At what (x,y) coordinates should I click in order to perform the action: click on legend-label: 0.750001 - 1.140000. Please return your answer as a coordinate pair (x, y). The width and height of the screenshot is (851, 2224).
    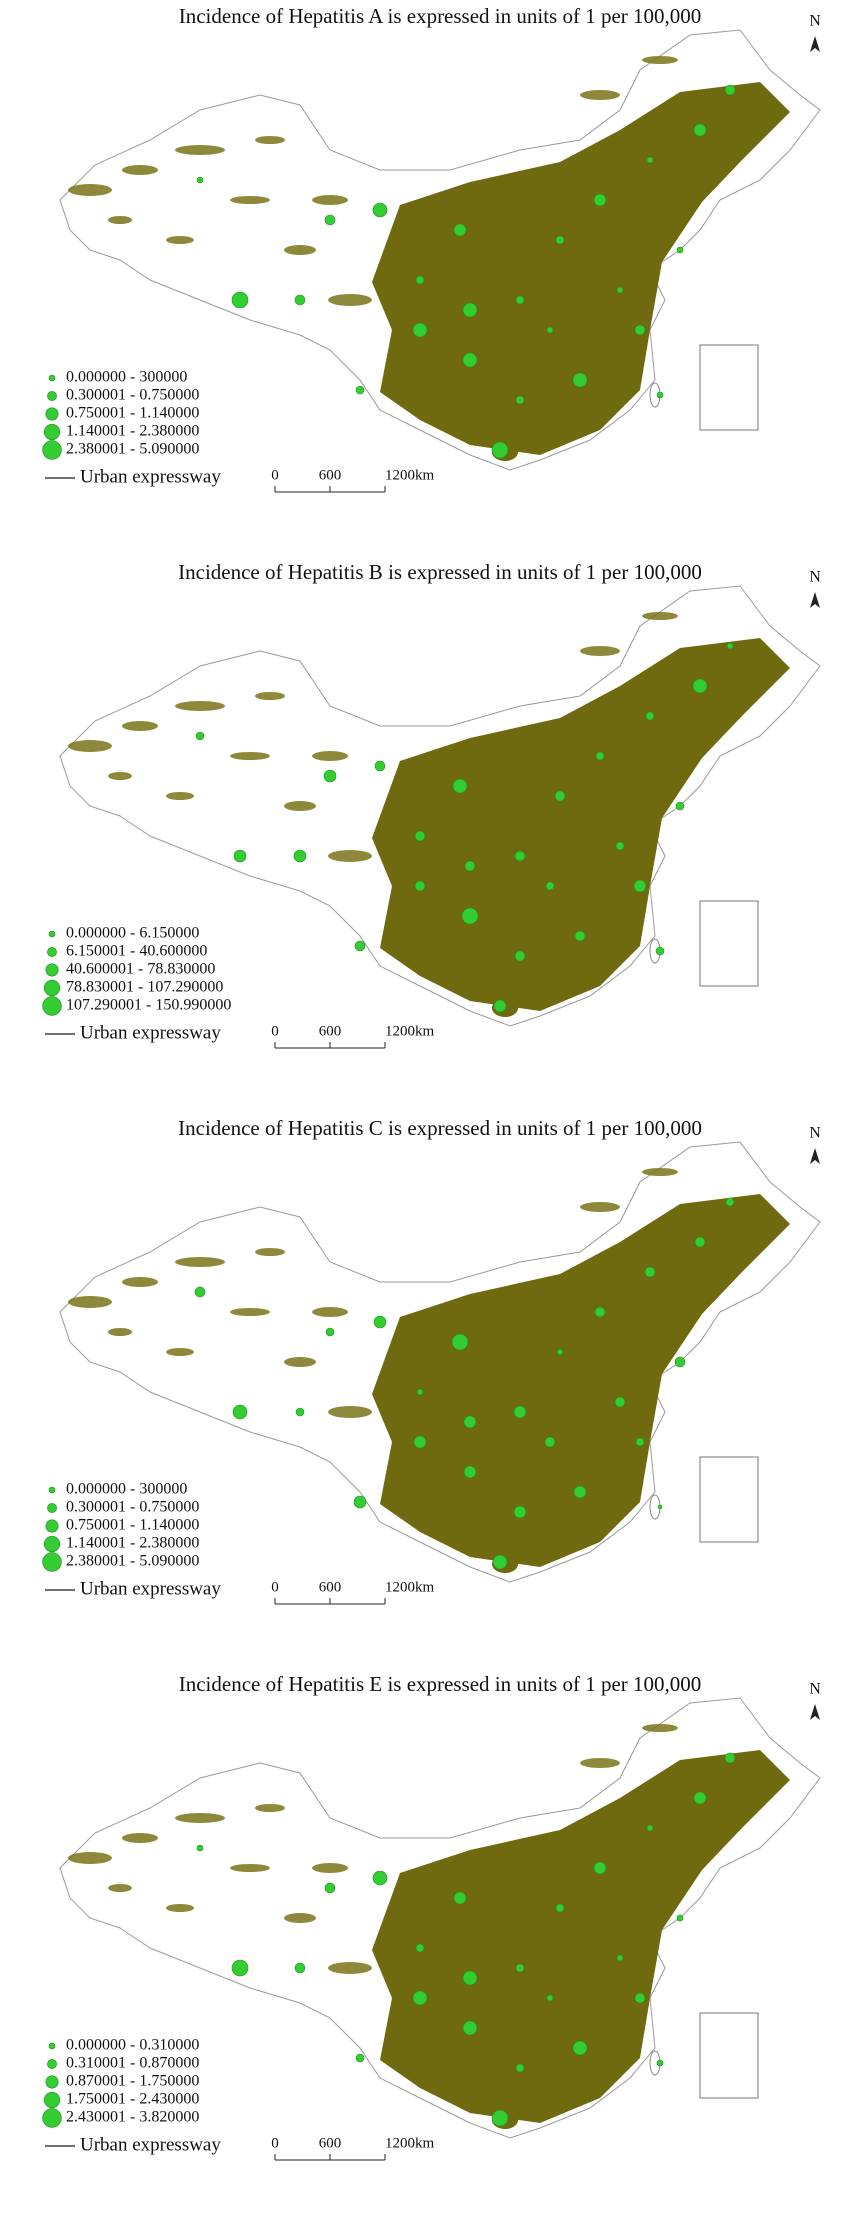
    Looking at the image, I should click on (132, 413).